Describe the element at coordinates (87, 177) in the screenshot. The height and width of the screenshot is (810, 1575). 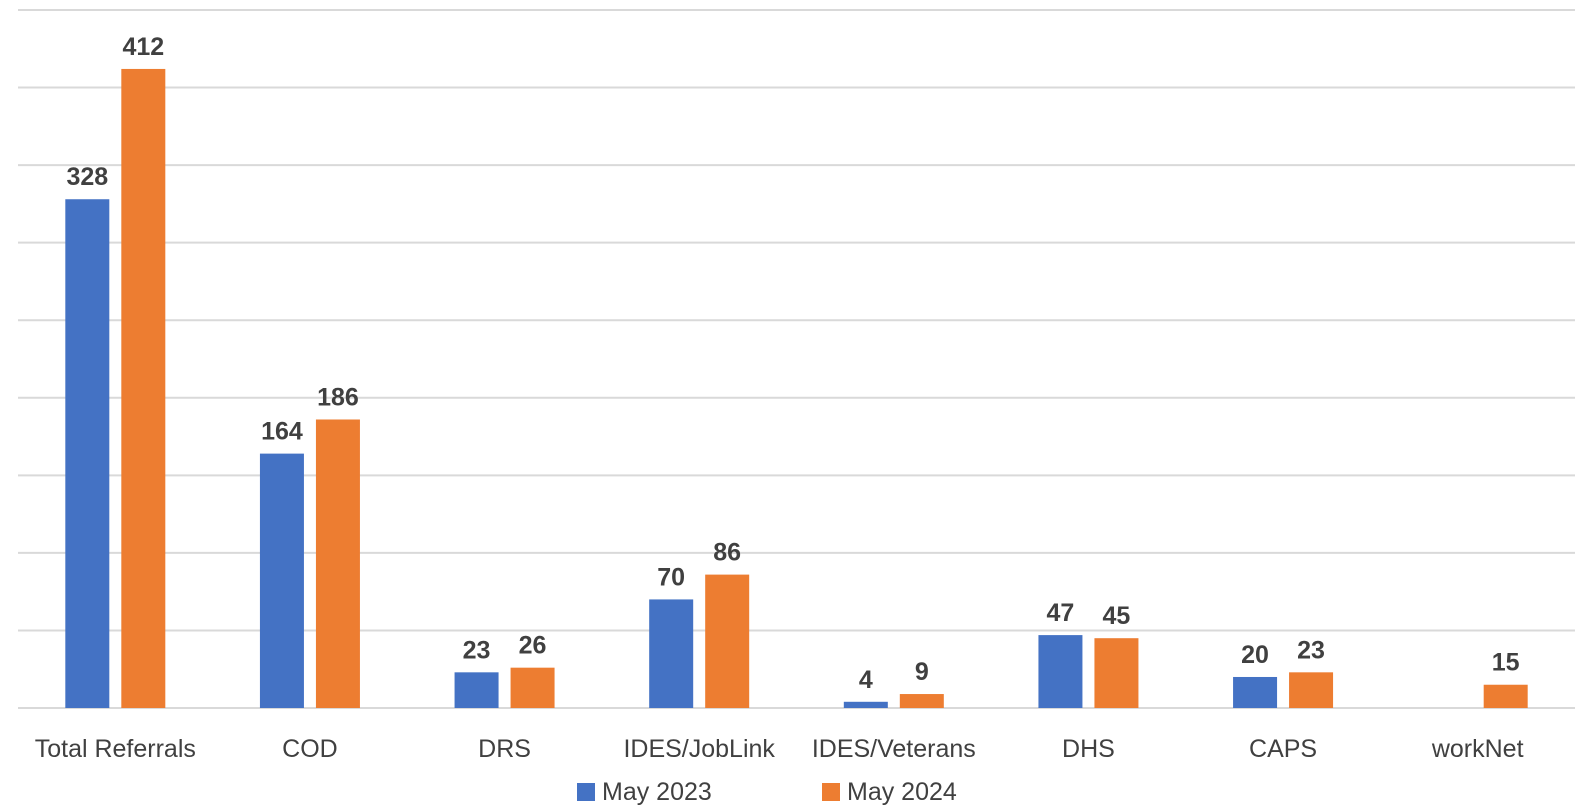
I see `data-label: 328` at that location.